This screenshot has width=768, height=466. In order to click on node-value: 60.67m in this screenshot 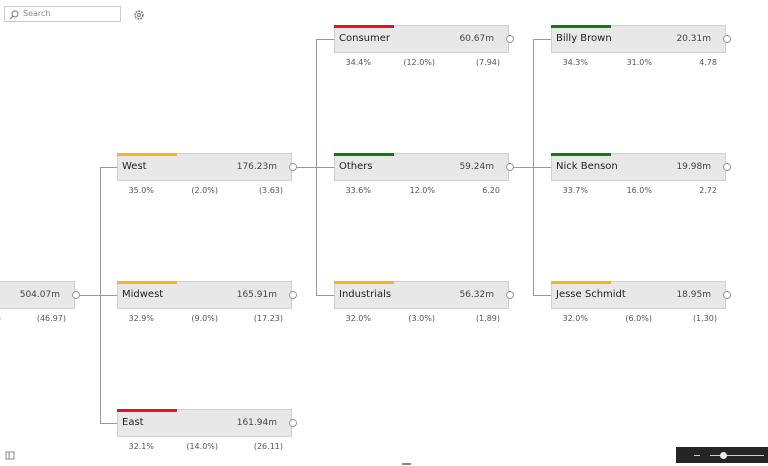, I will do `click(476, 39)`.